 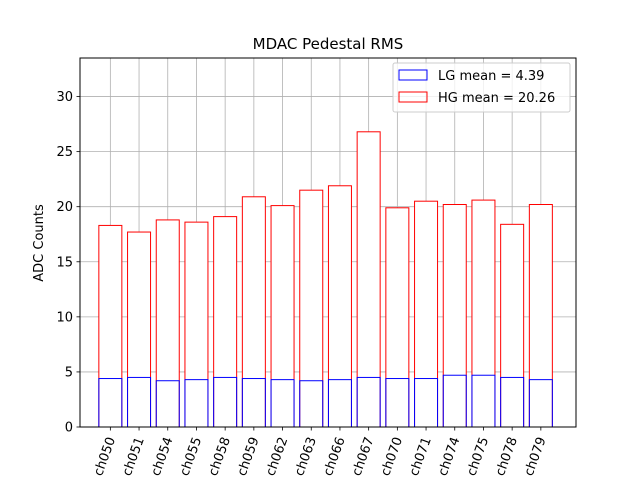 What do you see at coordinates (426, 403) in the screenshot?
I see `lg-bar-ch071` at bounding box center [426, 403].